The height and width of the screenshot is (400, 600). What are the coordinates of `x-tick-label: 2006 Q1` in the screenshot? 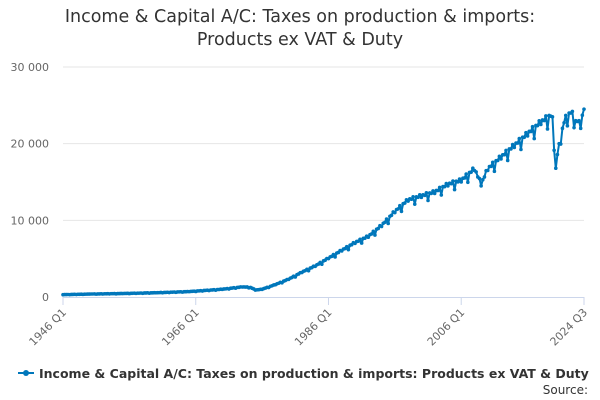 It's located at (446, 327).